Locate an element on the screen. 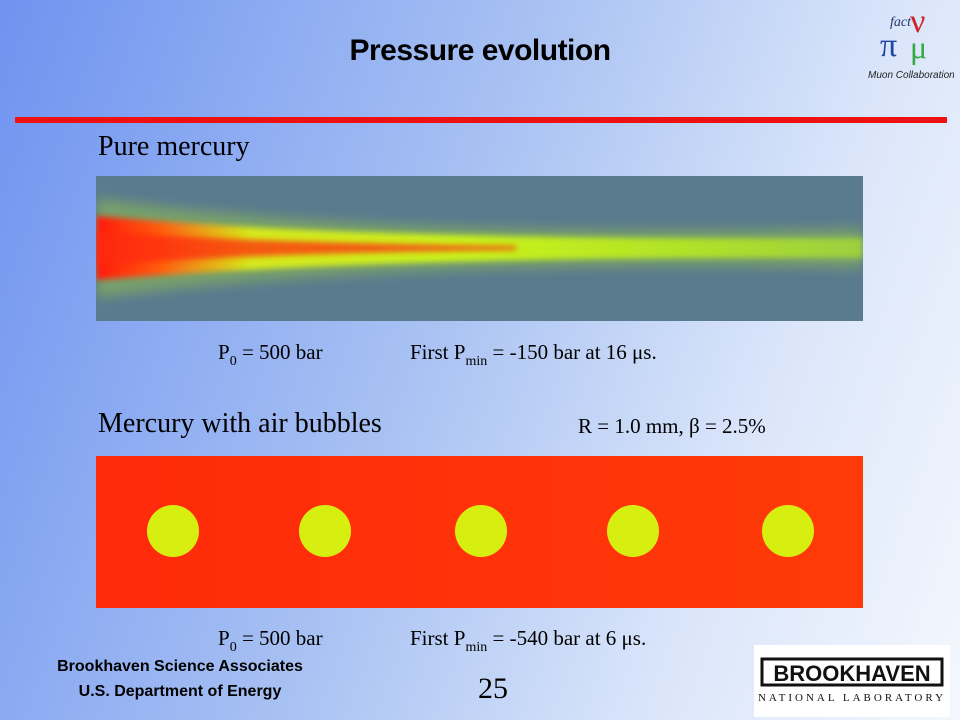  svg-text: ν is located at coordinates (917, 22).